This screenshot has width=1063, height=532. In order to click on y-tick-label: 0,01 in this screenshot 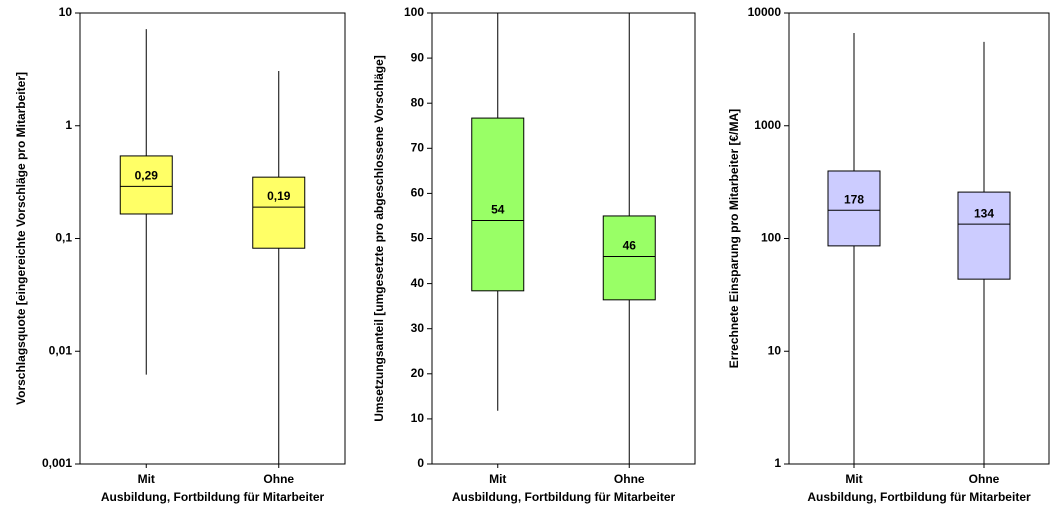, I will do `click(61, 350)`.